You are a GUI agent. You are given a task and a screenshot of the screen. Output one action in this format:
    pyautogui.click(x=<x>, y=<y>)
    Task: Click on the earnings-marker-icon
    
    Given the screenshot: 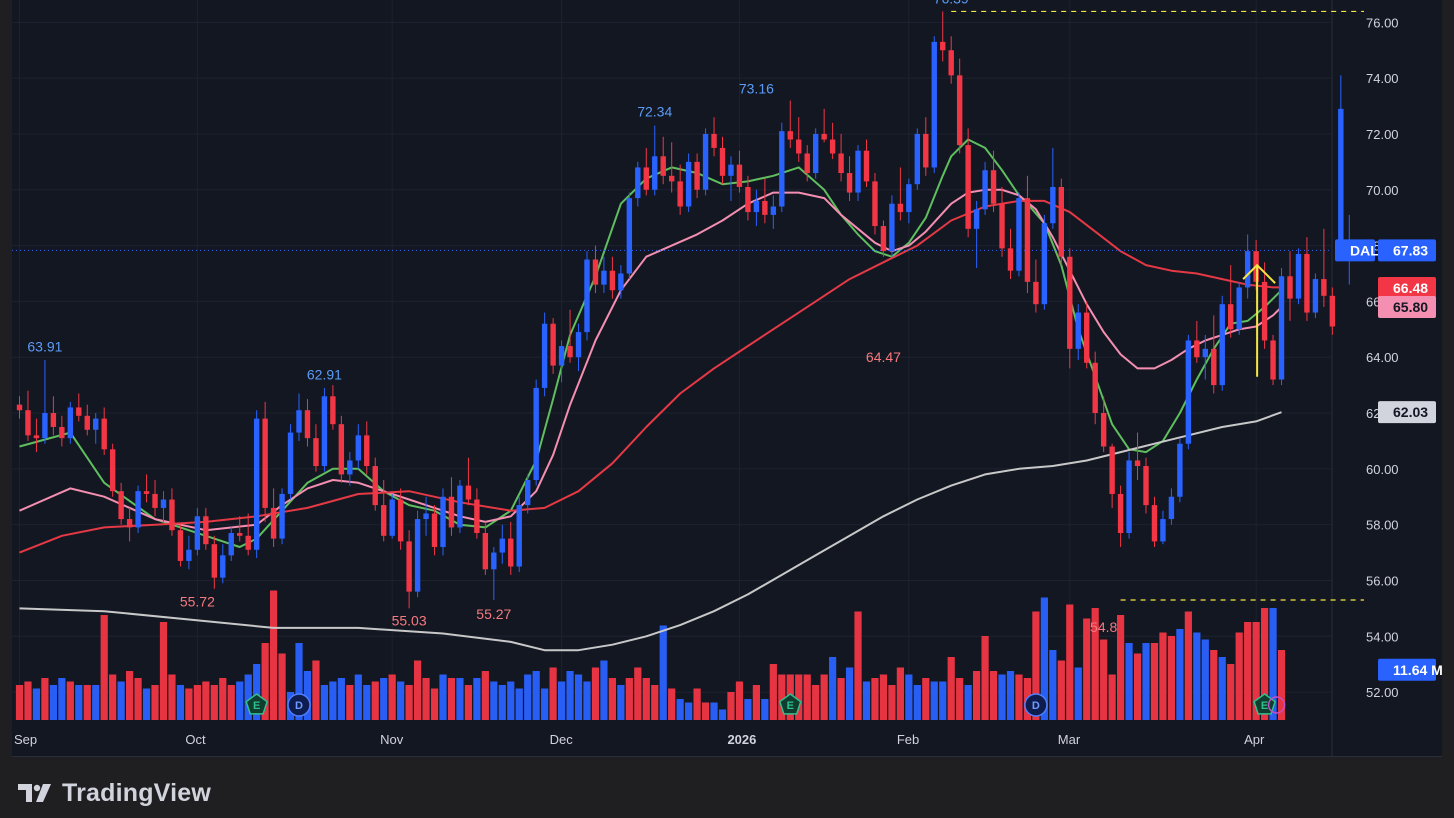 What is the action you would take?
    pyautogui.click(x=790, y=704)
    